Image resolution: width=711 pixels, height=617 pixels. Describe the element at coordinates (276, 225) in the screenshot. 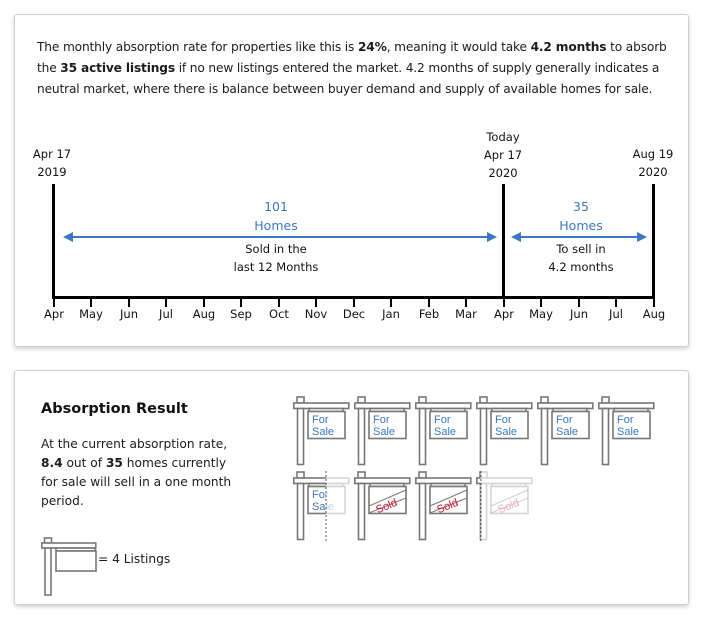

I see `sold-unit: Homes` at that location.